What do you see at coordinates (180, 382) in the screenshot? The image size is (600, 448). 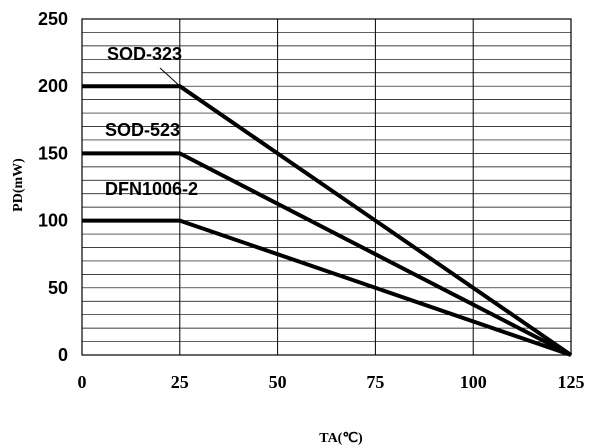 I see `x-tick-label: 25` at bounding box center [180, 382].